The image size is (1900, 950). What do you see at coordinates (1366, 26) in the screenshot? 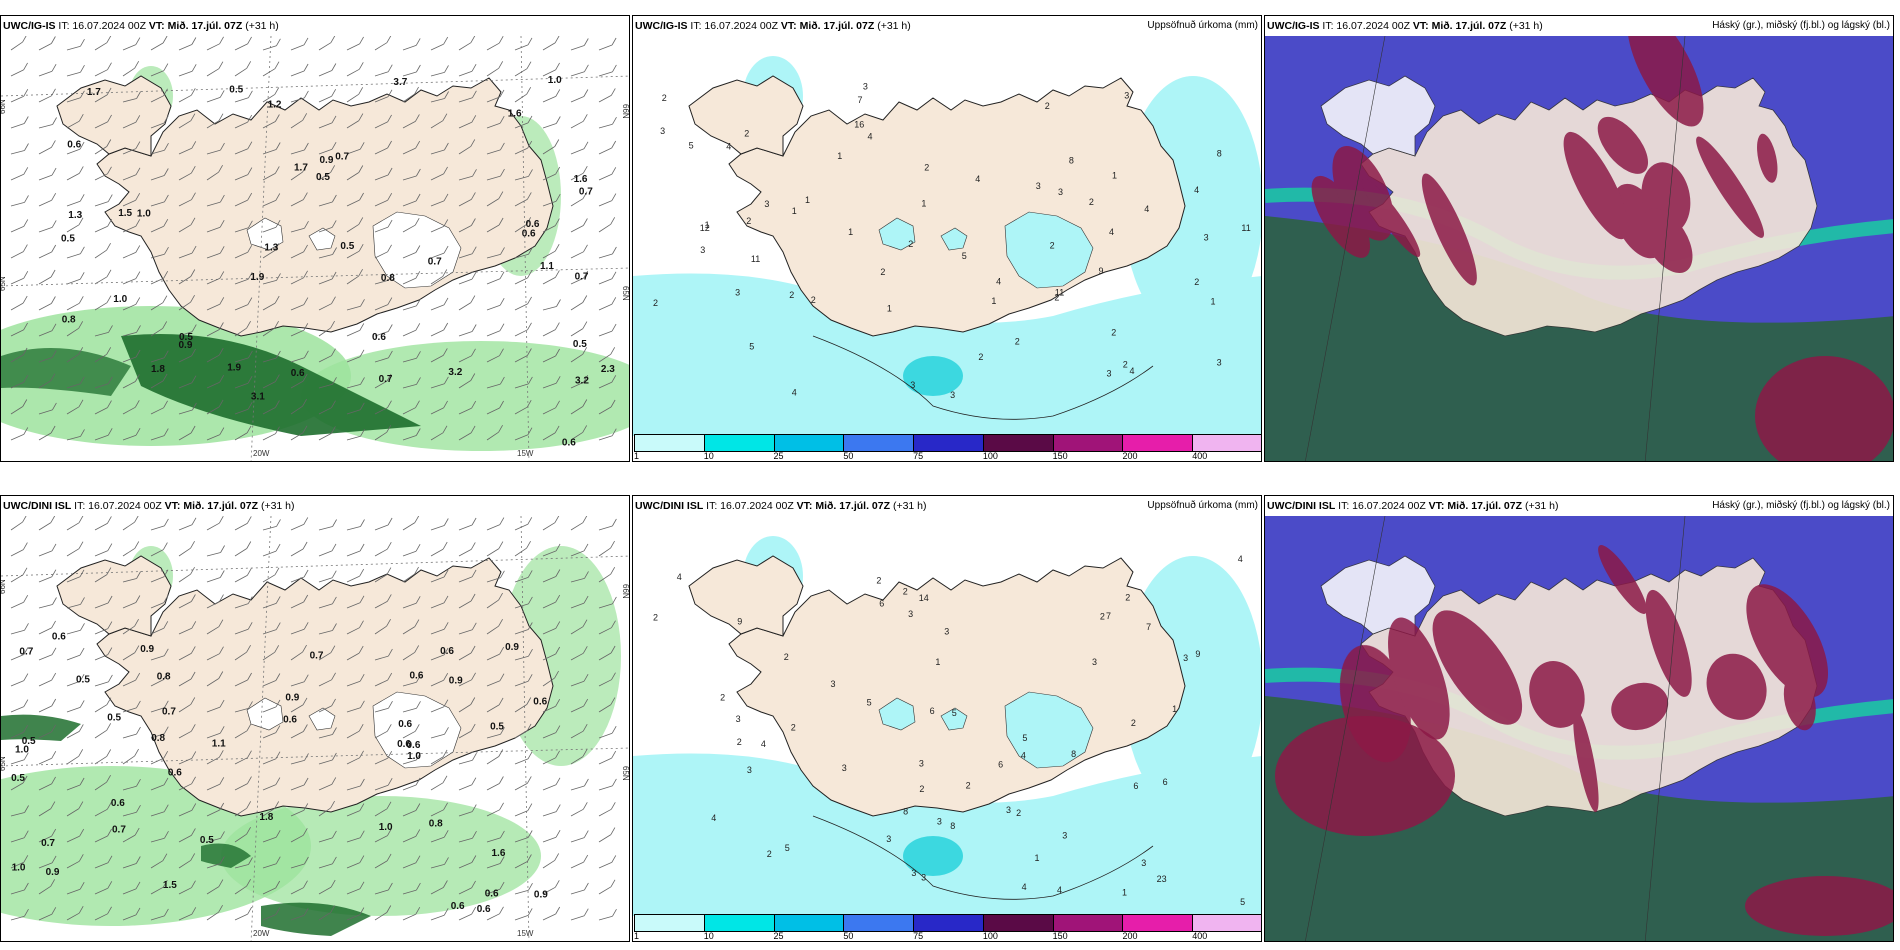
I see `header-it: IT: 16.07.2024 00Z` at bounding box center [1366, 26].